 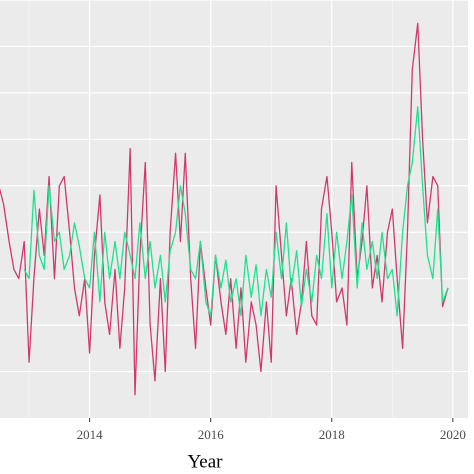 What do you see at coordinates (90, 434) in the screenshot?
I see `x-tick-label: 2014` at bounding box center [90, 434].